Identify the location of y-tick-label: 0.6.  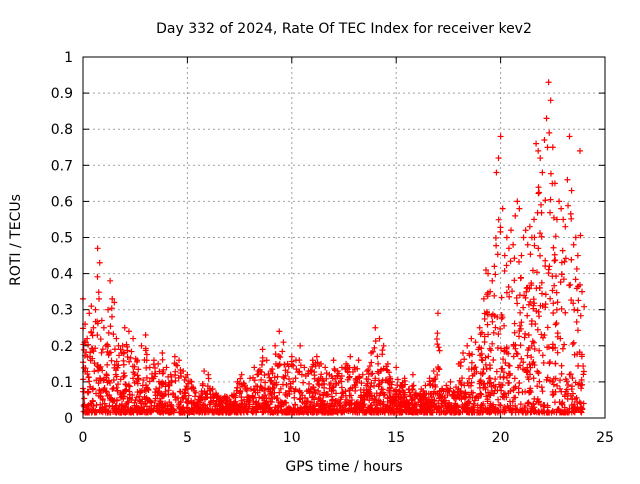
(62, 202).